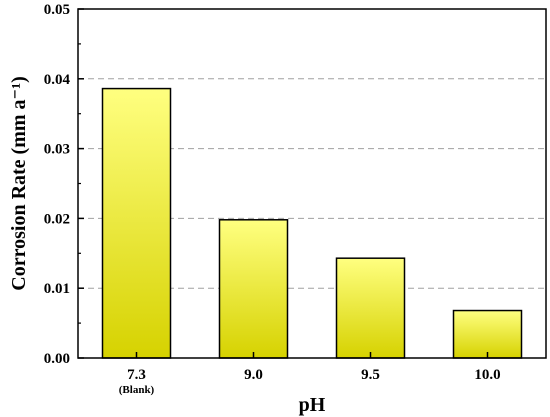  Describe the element at coordinates (19, 183) in the screenshot. I see `y-axis-title: Corrosion Rate (mm a⁻¹)` at that location.